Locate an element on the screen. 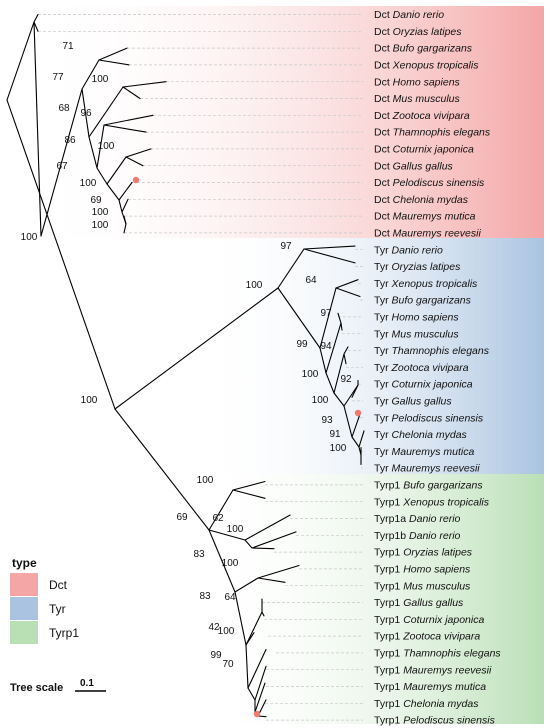 This screenshot has width=550, height=728. tip-label: Tyr Homo sapiens is located at coordinates (416, 318).